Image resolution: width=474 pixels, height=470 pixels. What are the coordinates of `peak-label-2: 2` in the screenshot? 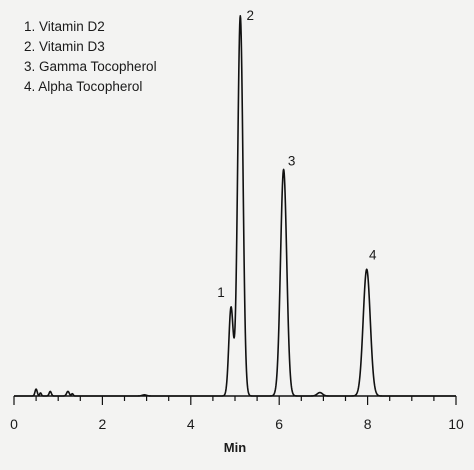 It's located at (251, 15).